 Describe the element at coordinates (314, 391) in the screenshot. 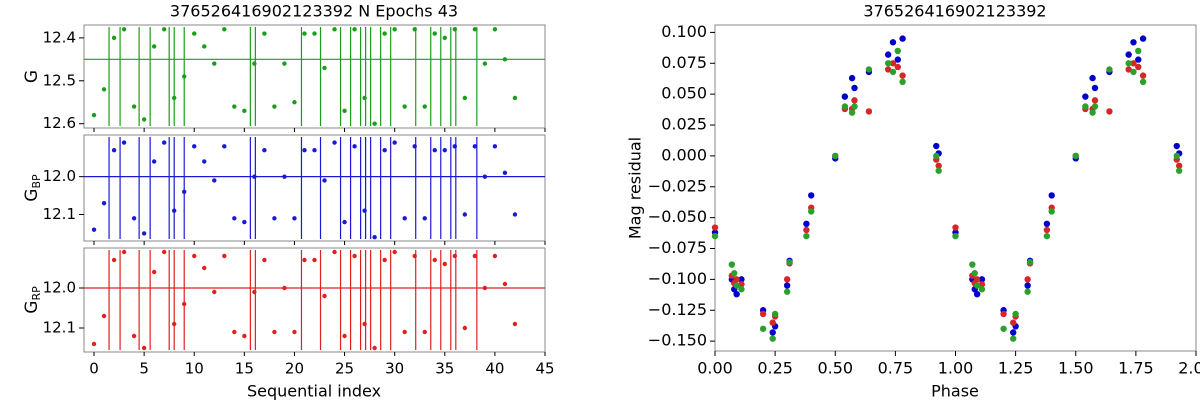

I see `left-x-label: Sequential index` at that location.